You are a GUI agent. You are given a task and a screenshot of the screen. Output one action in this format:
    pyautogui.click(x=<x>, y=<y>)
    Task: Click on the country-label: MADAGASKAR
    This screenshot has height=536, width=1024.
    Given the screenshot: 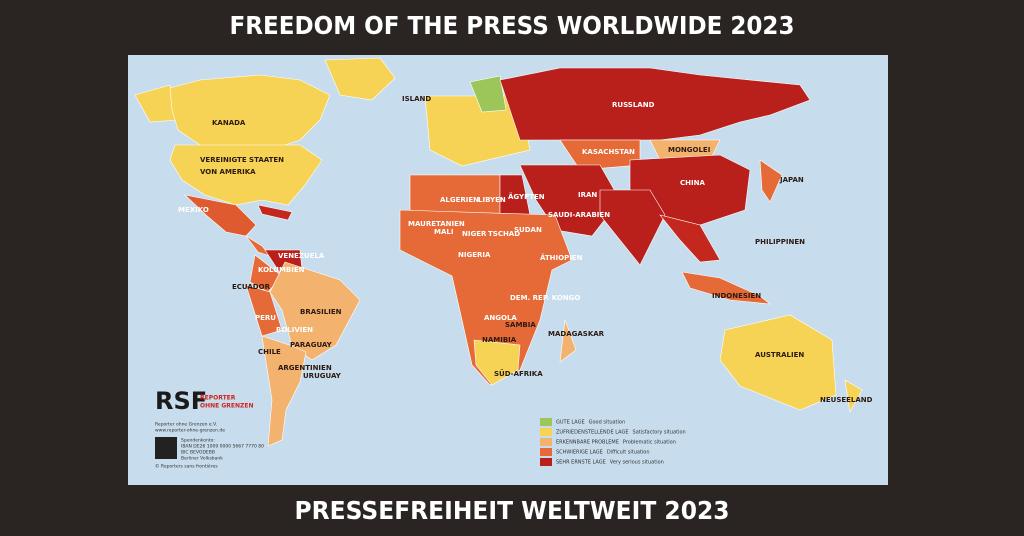 What is the action you would take?
    pyautogui.click(x=576, y=334)
    